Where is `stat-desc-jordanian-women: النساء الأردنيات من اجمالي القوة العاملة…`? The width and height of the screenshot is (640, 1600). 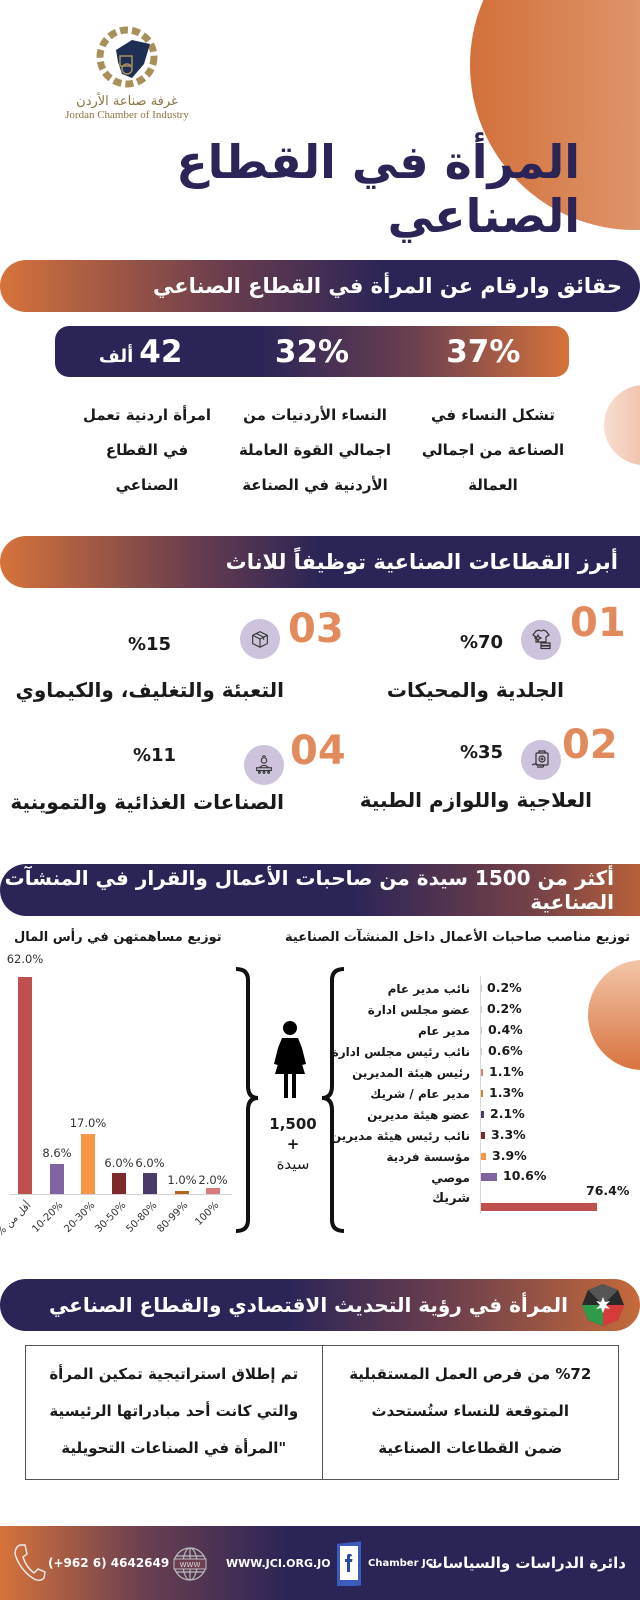
stat-desc-jordanian-women: النساء الأردنيات من اجمالي القوة العاملة… is located at coordinates (315, 450).